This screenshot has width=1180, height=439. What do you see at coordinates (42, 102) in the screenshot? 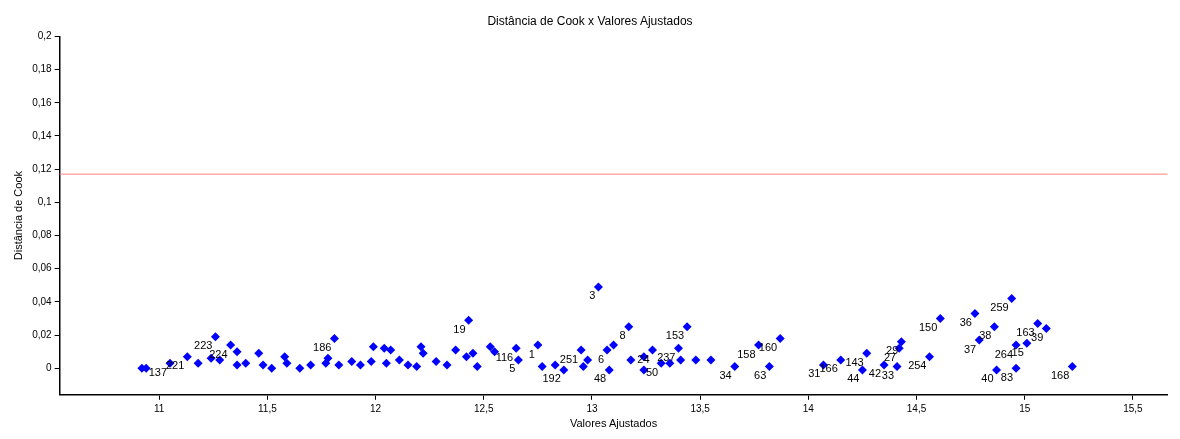
I see `y-tick-label: 0,16` at bounding box center [42, 102].